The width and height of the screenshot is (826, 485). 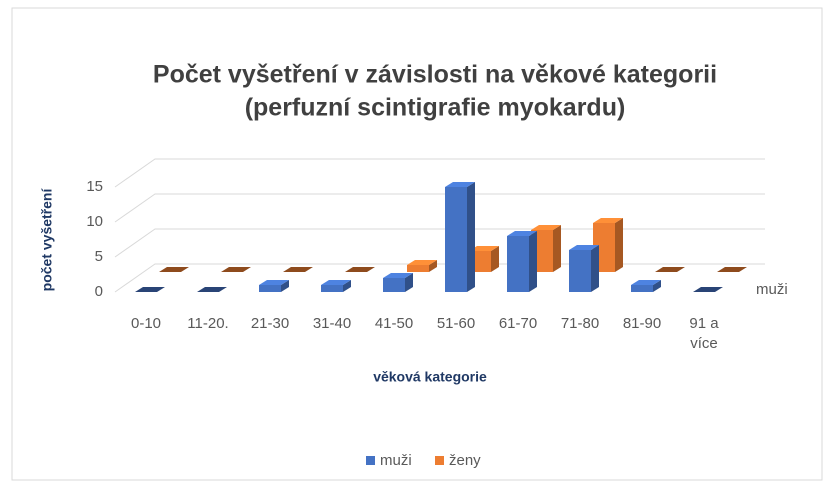 I want to click on x-tick-label-box: 61-70, so click(x=518, y=323).